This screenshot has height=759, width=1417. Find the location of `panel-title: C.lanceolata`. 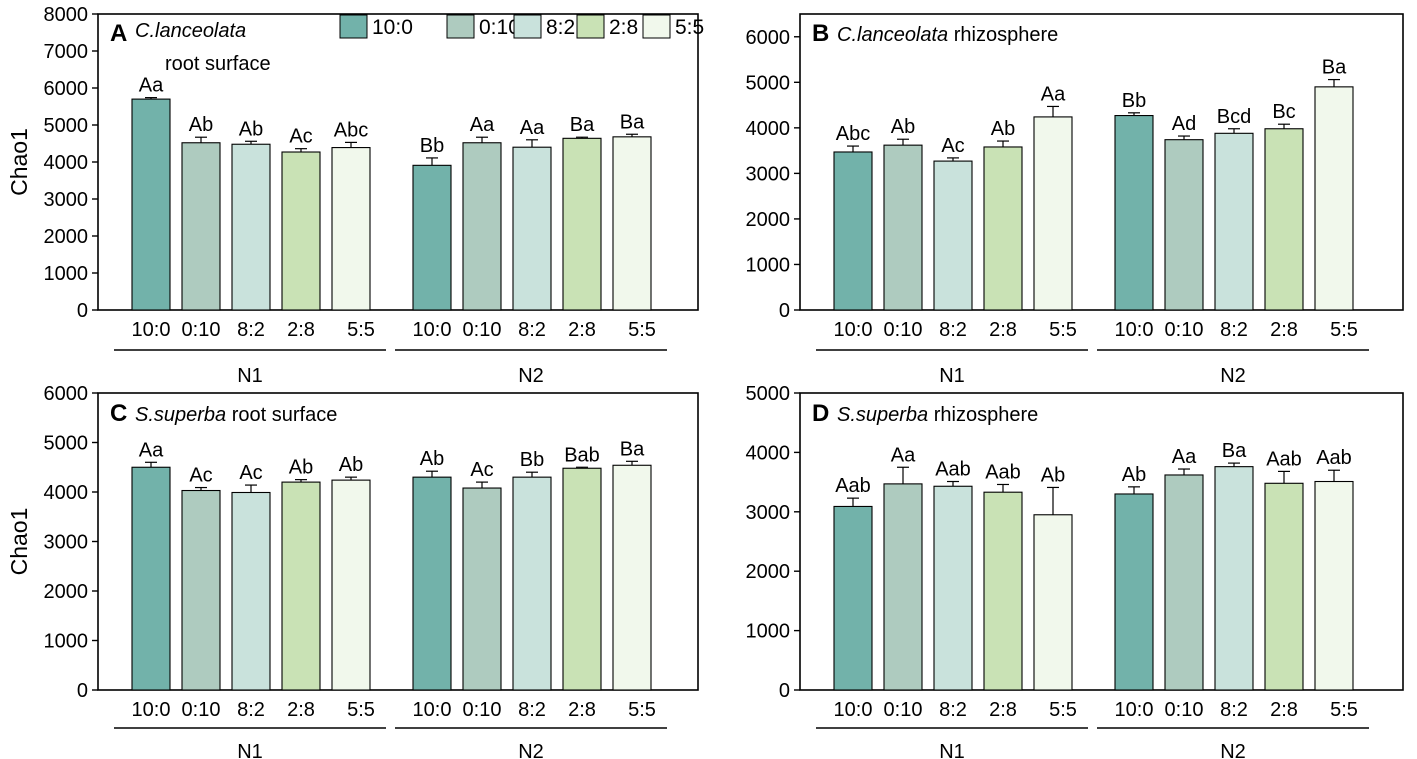

panel-title: C.lanceolata is located at coordinates (190, 31).